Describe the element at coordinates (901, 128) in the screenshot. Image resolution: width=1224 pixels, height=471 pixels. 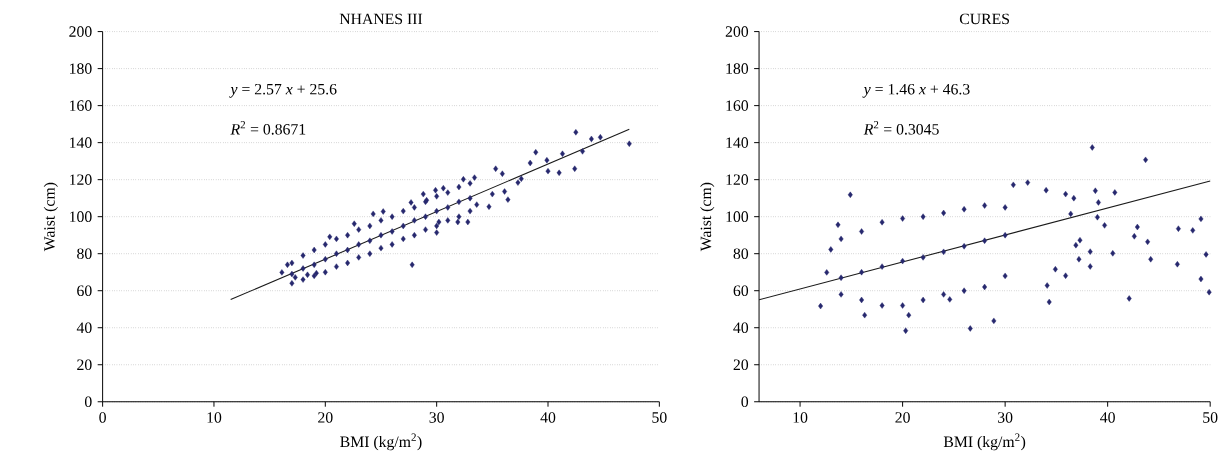
I see `annotation: R$^{2}$ = 0.3045` at that location.